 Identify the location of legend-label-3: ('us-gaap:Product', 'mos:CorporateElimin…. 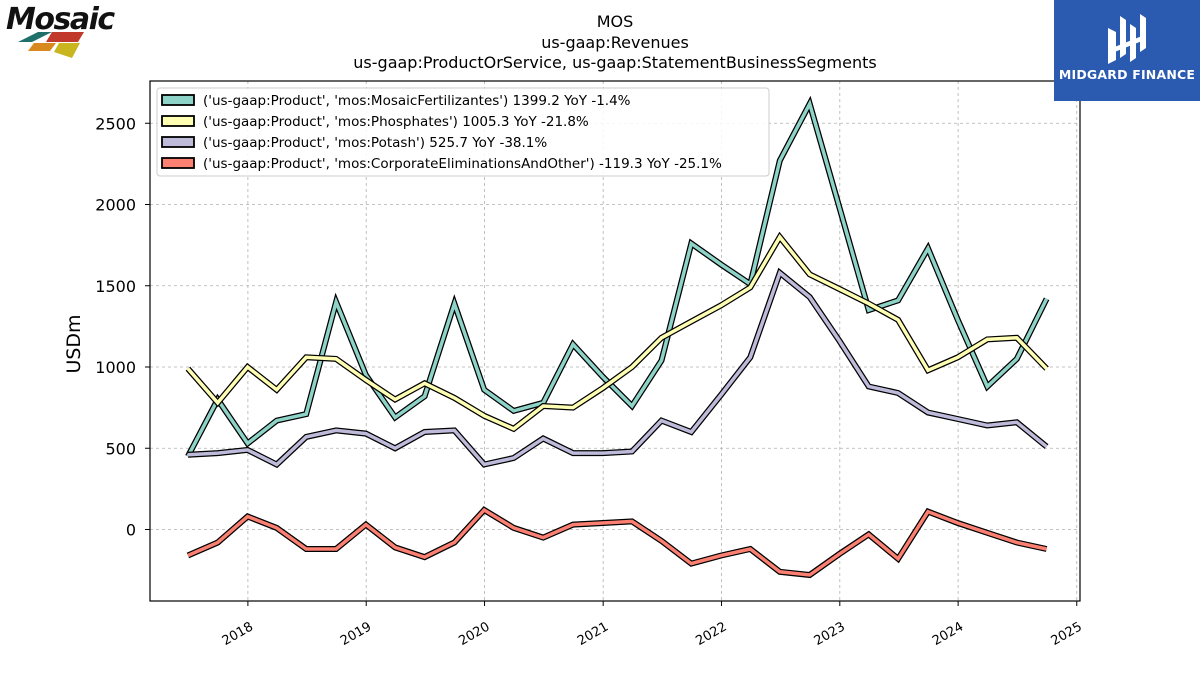
(462, 164).